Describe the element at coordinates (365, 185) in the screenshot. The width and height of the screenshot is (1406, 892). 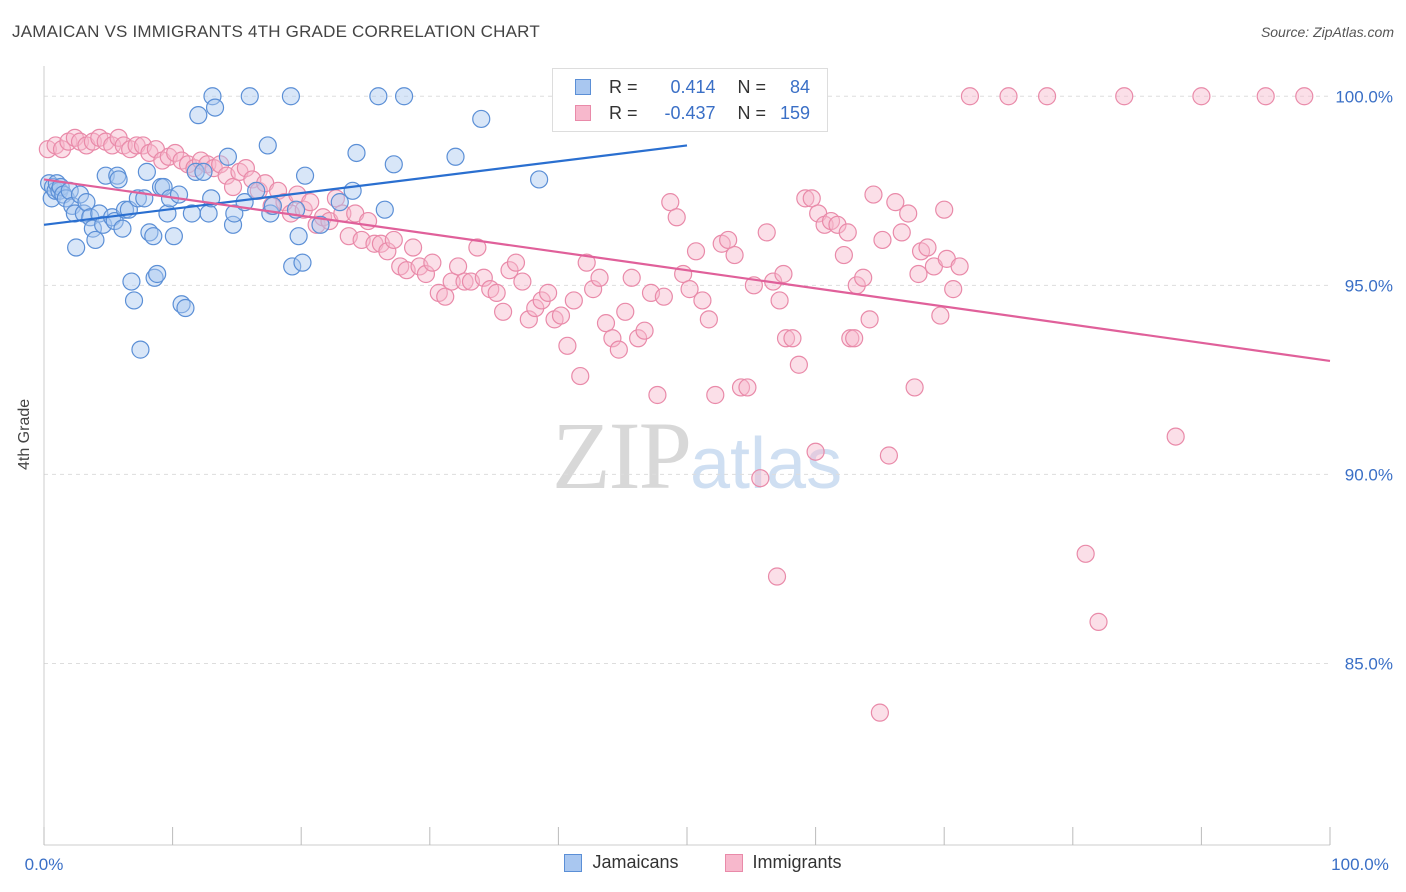
I see `trendline-jamaicans` at that location.